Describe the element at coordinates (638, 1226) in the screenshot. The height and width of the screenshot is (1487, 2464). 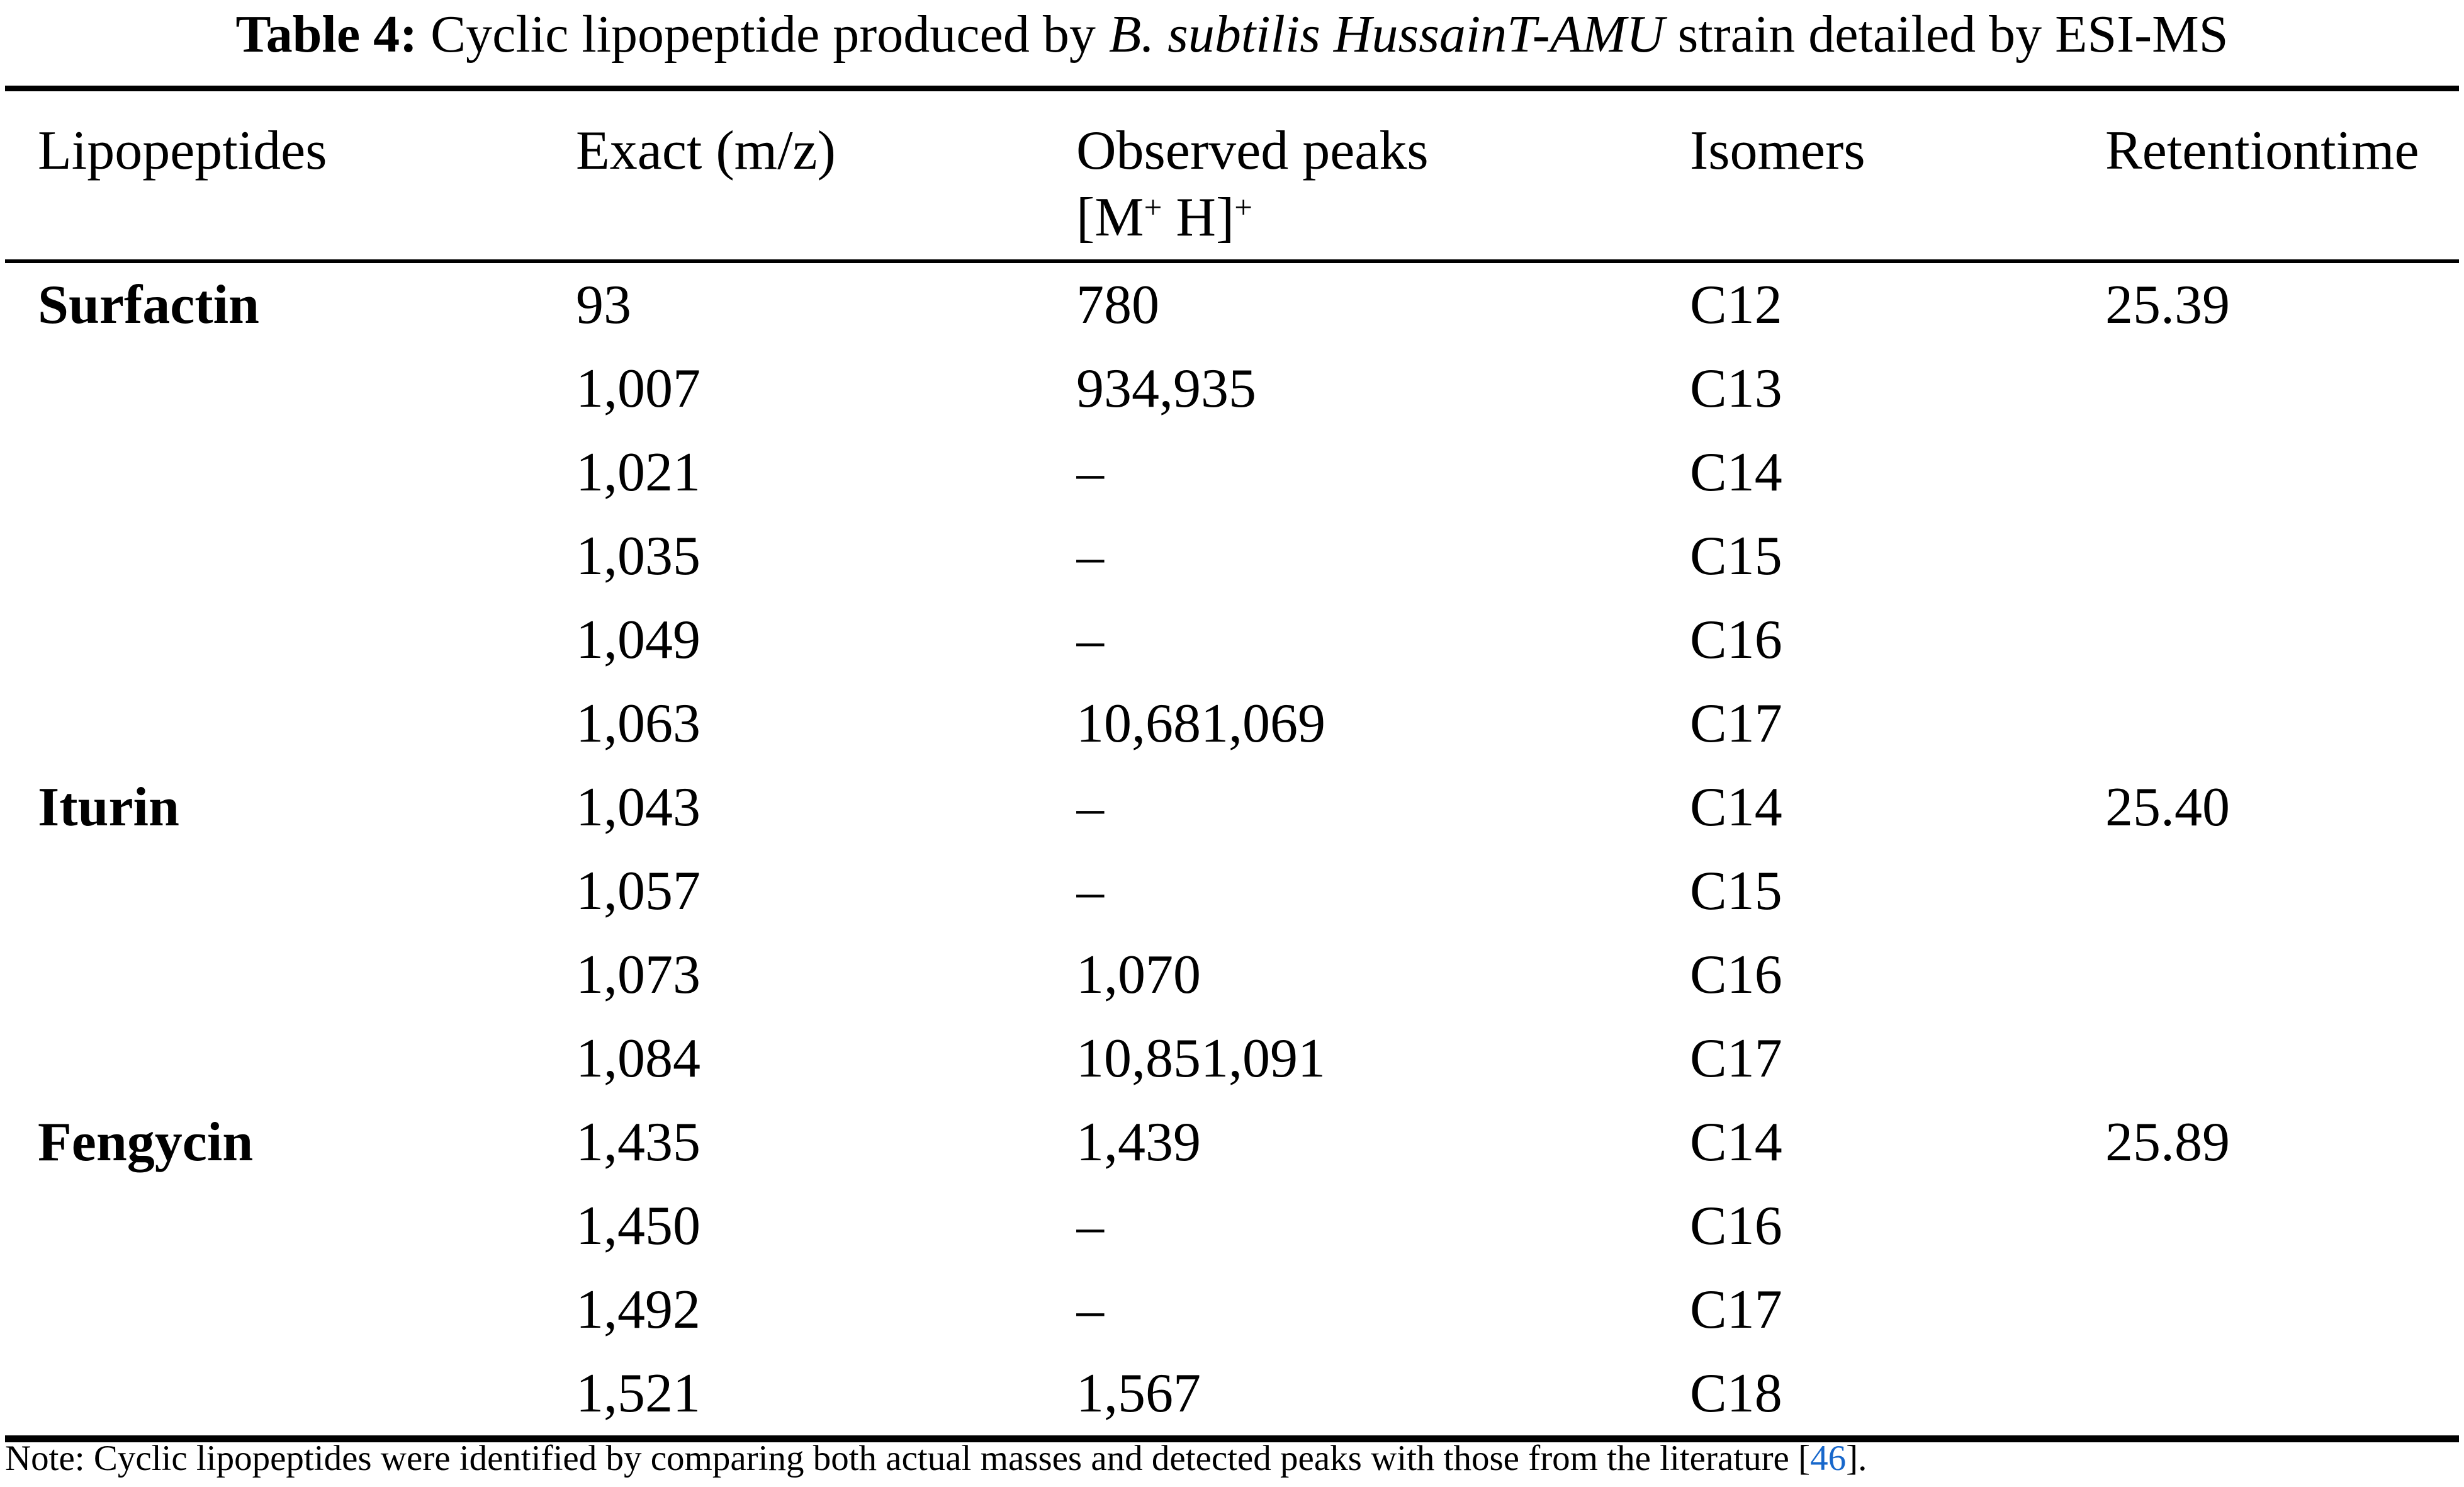
I see `cell-exact-mz: 1,450` at that location.